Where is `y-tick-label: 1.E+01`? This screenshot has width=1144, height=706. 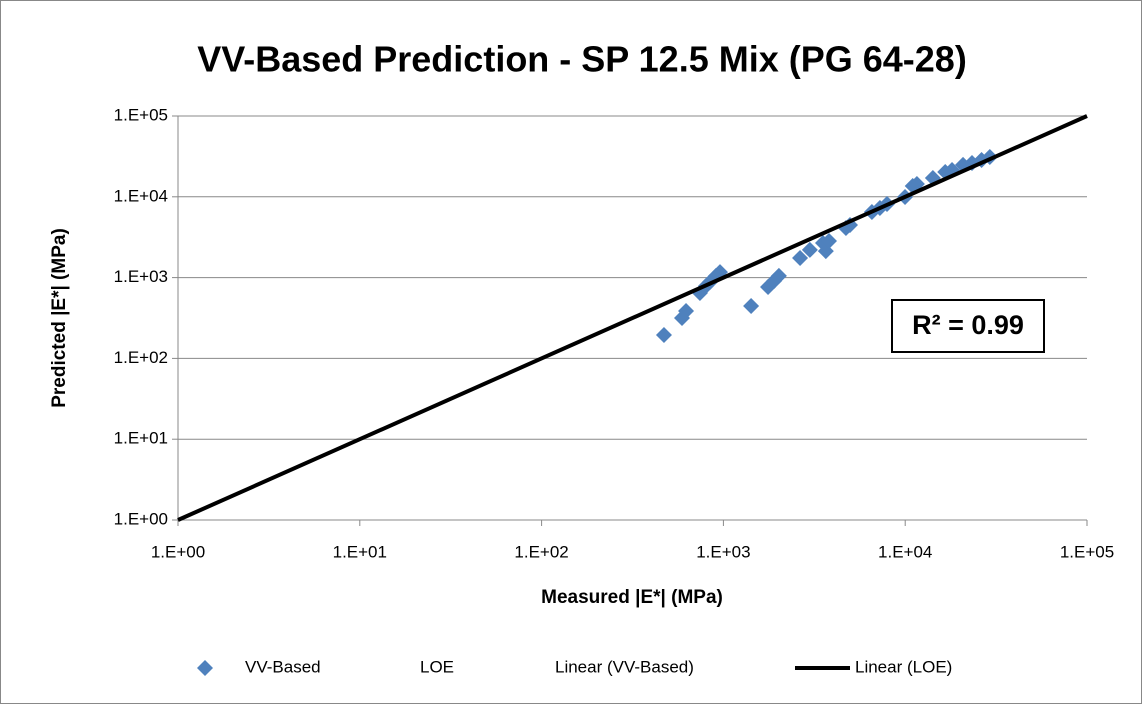 y-tick-label: 1.E+01 is located at coordinates (141, 438).